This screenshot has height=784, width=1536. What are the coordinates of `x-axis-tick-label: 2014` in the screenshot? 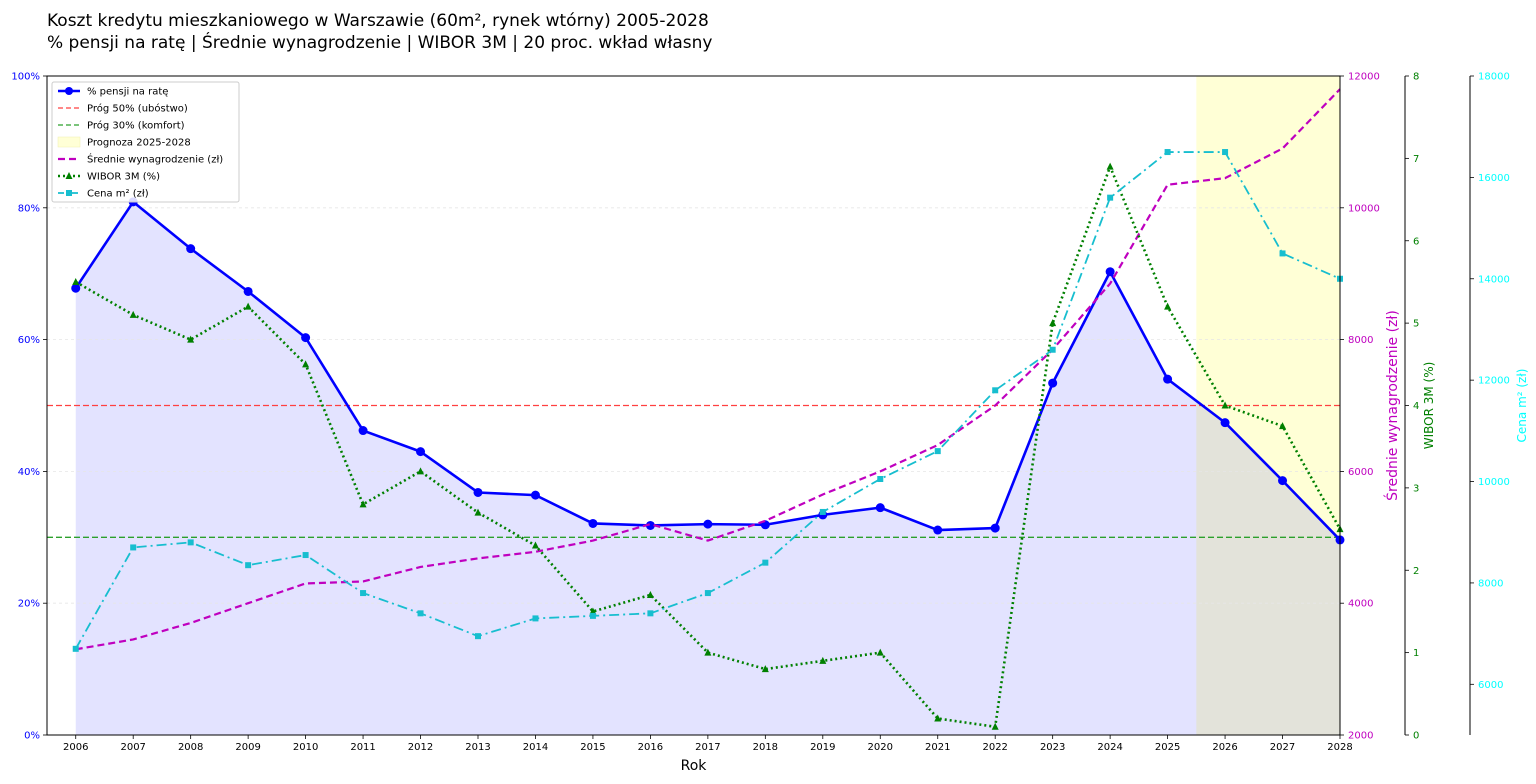 It's located at (535, 747).